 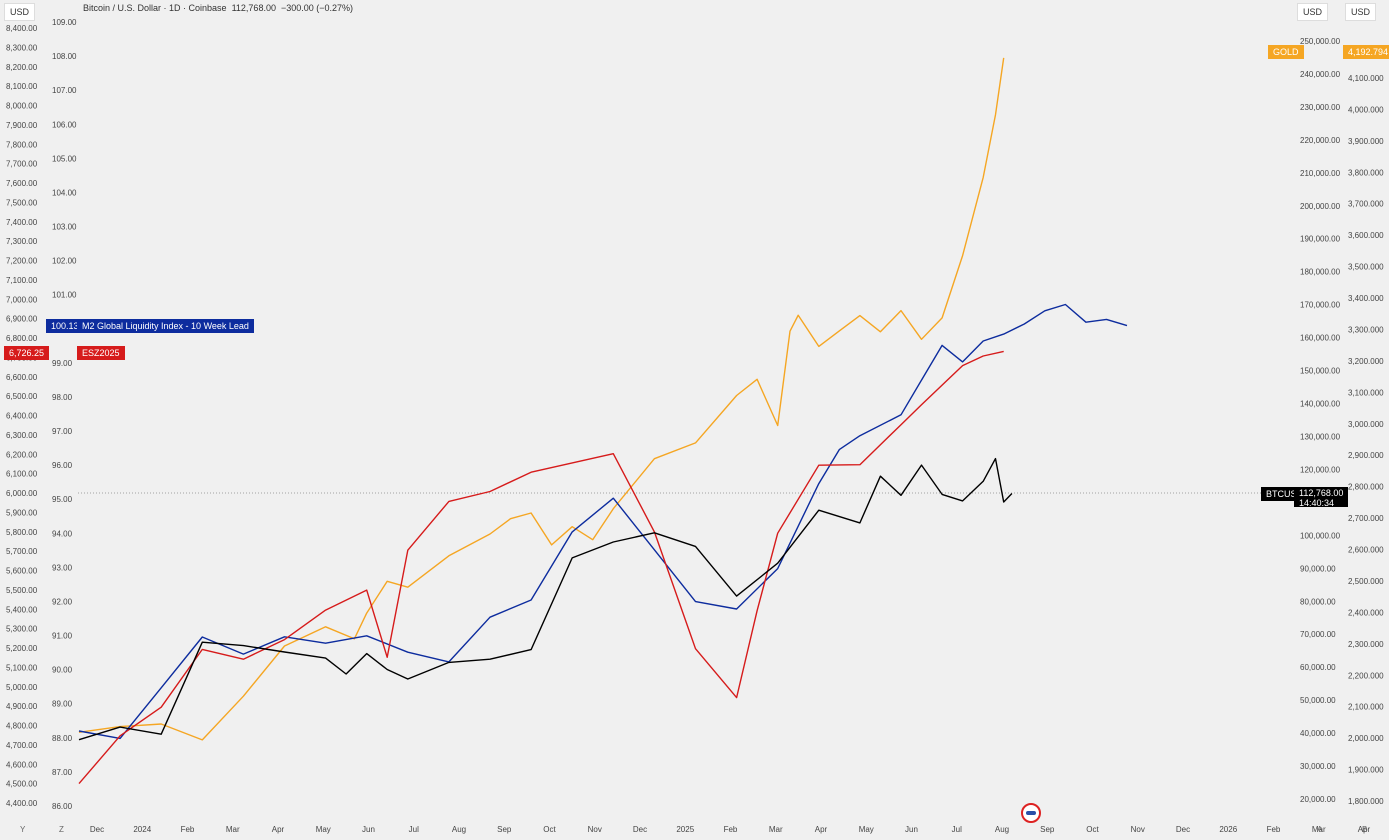 I want to click on btc-axis-tick-label: 130,000.00, so click(x=1320, y=436).